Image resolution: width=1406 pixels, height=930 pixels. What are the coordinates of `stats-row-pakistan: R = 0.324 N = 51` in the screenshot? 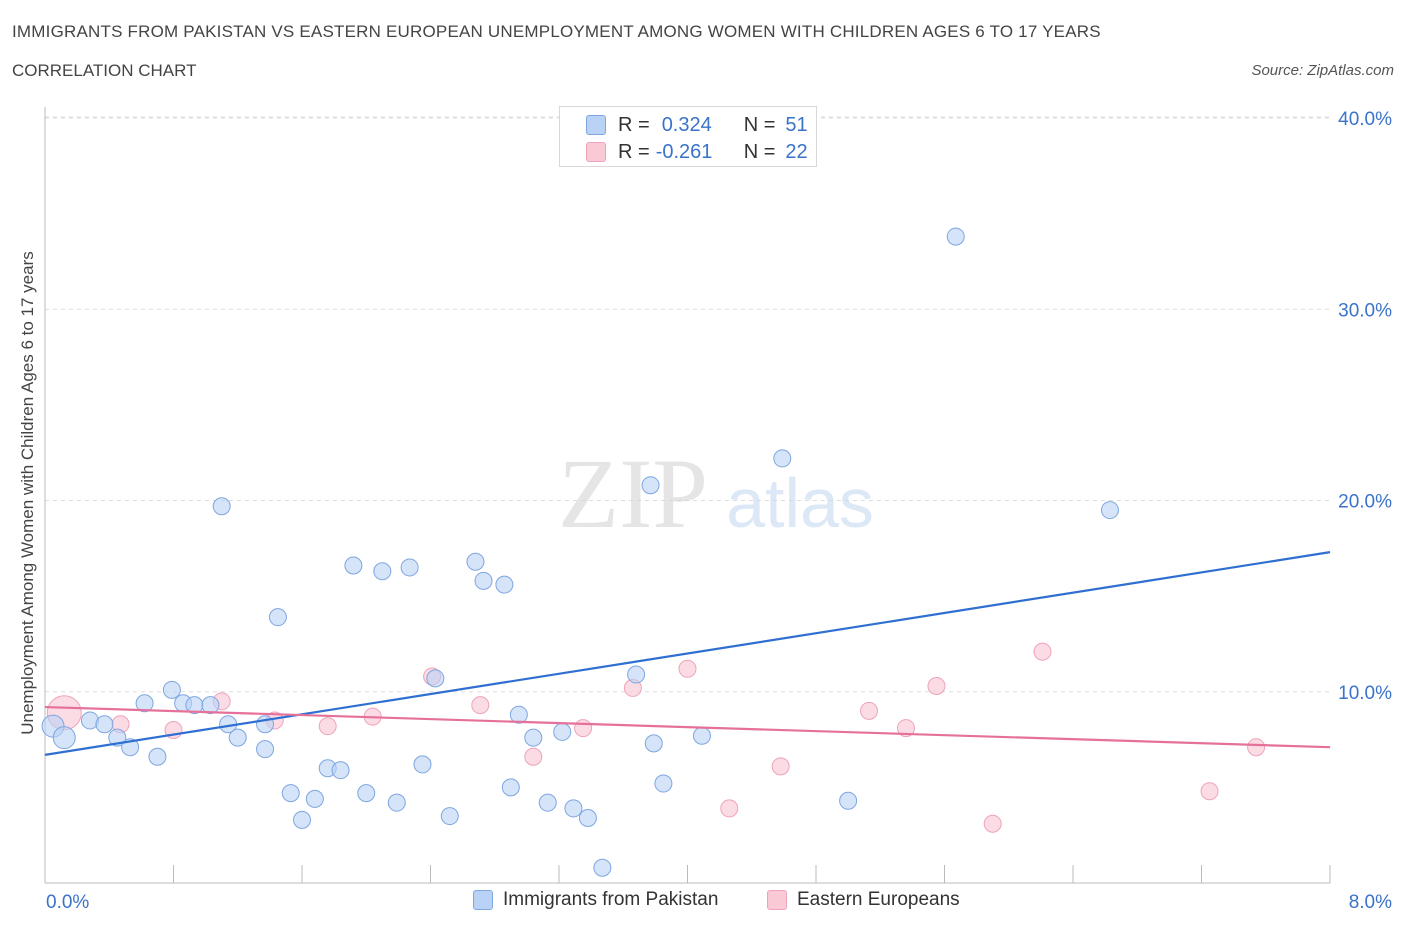 It's located at (697, 125).